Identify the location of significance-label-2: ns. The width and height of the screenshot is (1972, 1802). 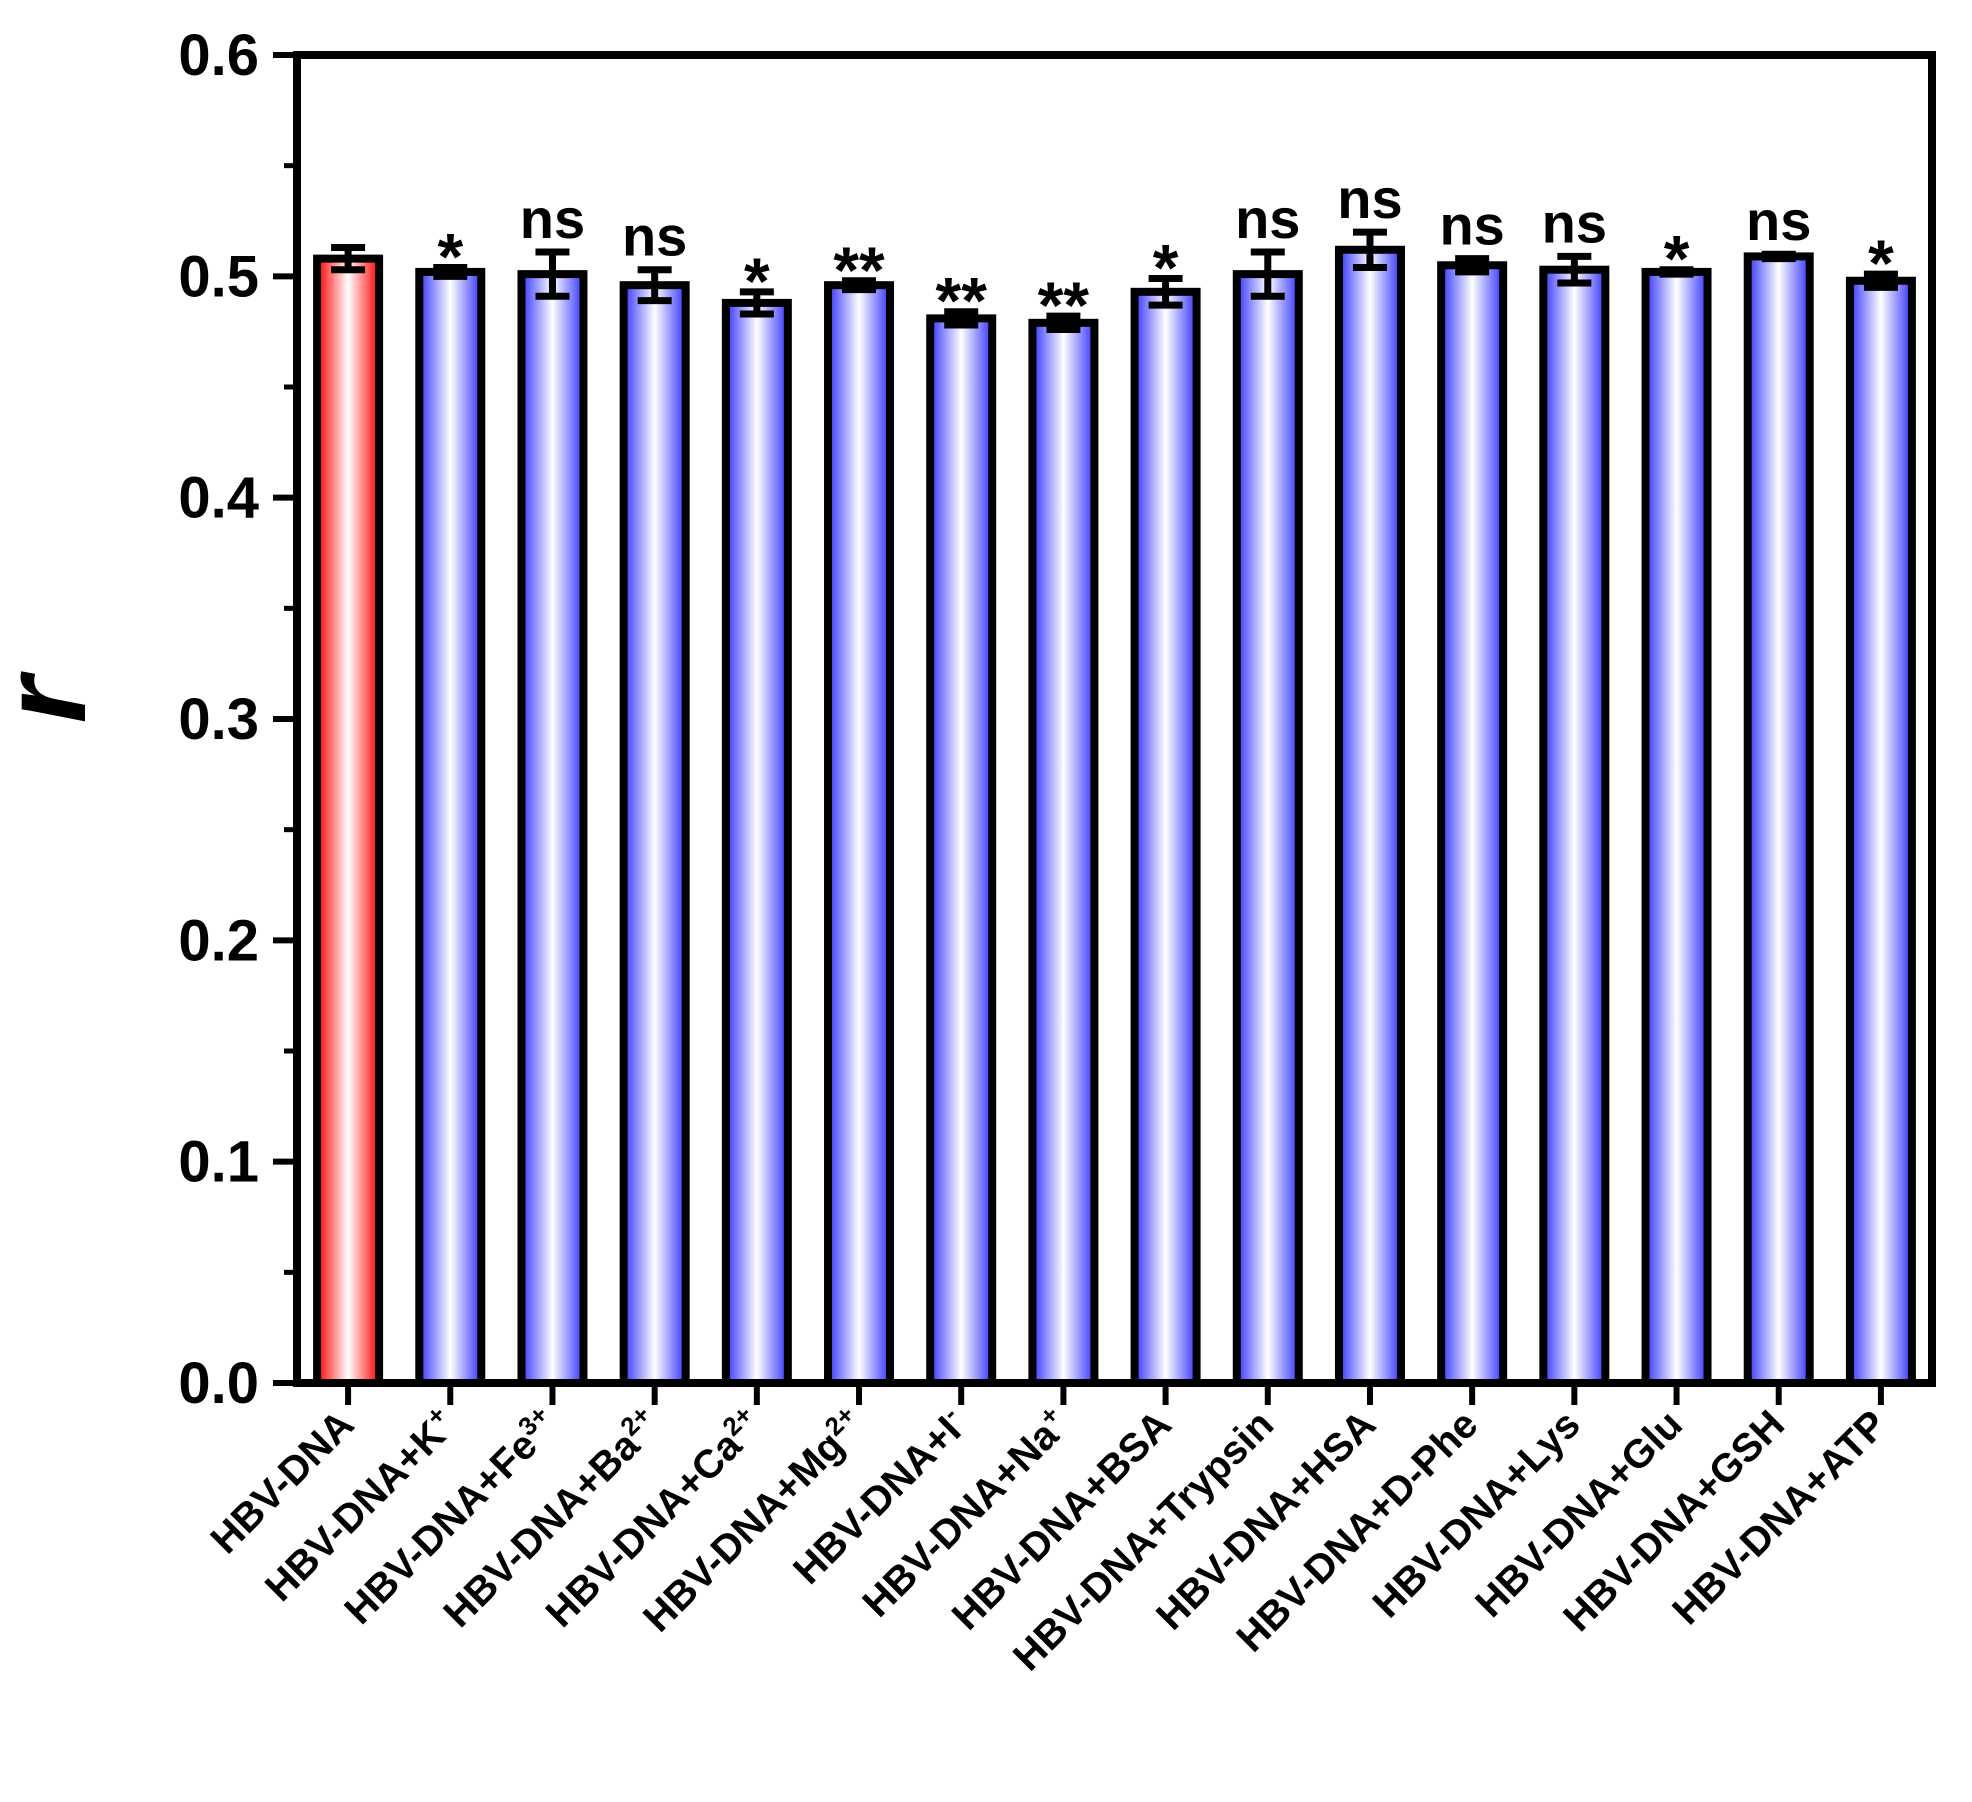
(552, 218).